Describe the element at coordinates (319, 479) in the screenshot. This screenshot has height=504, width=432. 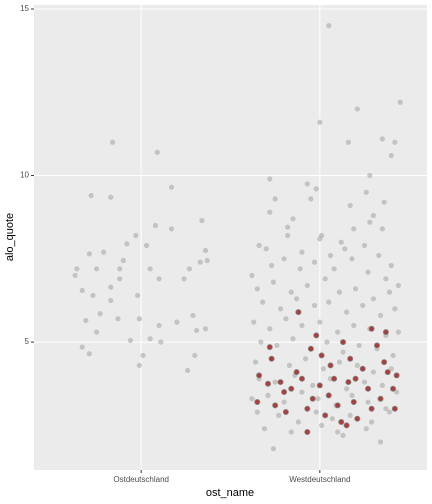
I see `x-tick-label: Westdeutschland` at that location.